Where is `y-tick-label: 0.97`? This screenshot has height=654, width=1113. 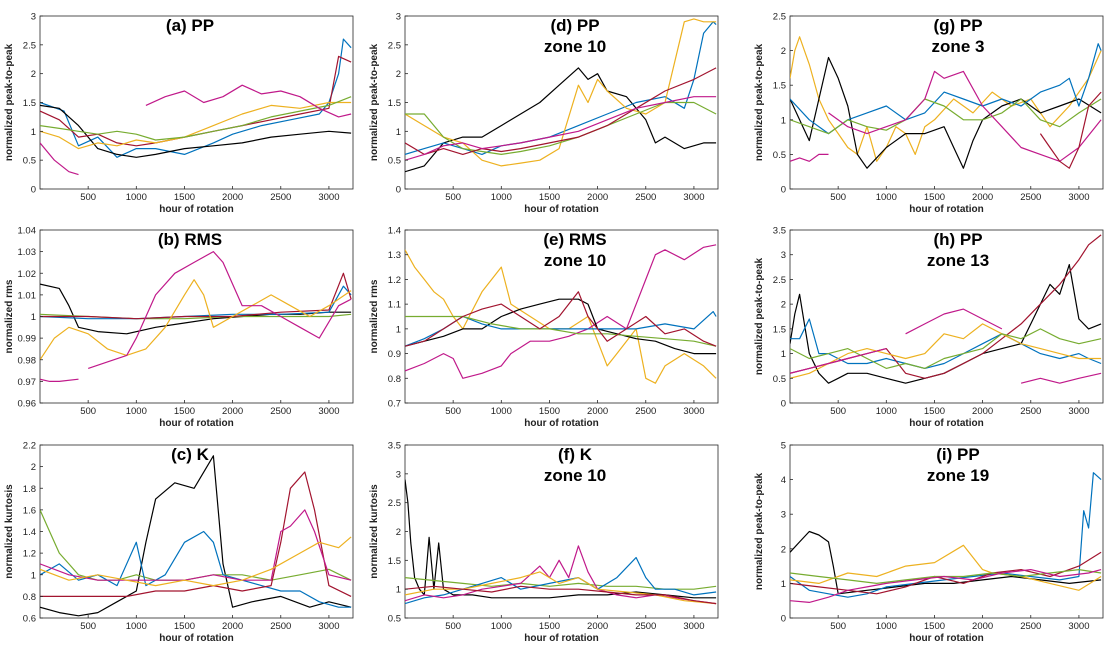
y-tick-label: 0.97 is located at coordinates (27, 382).